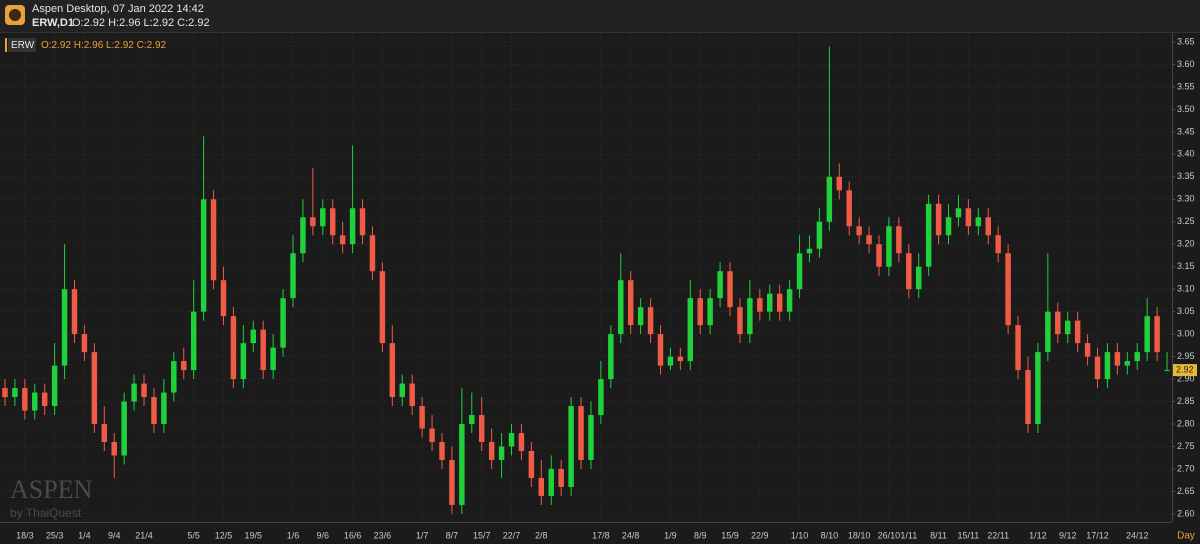 The height and width of the screenshot is (544, 1200). Describe the element at coordinates (1186, 176) in the screenshot. I see `y-tick-label: 3.35` at that location.